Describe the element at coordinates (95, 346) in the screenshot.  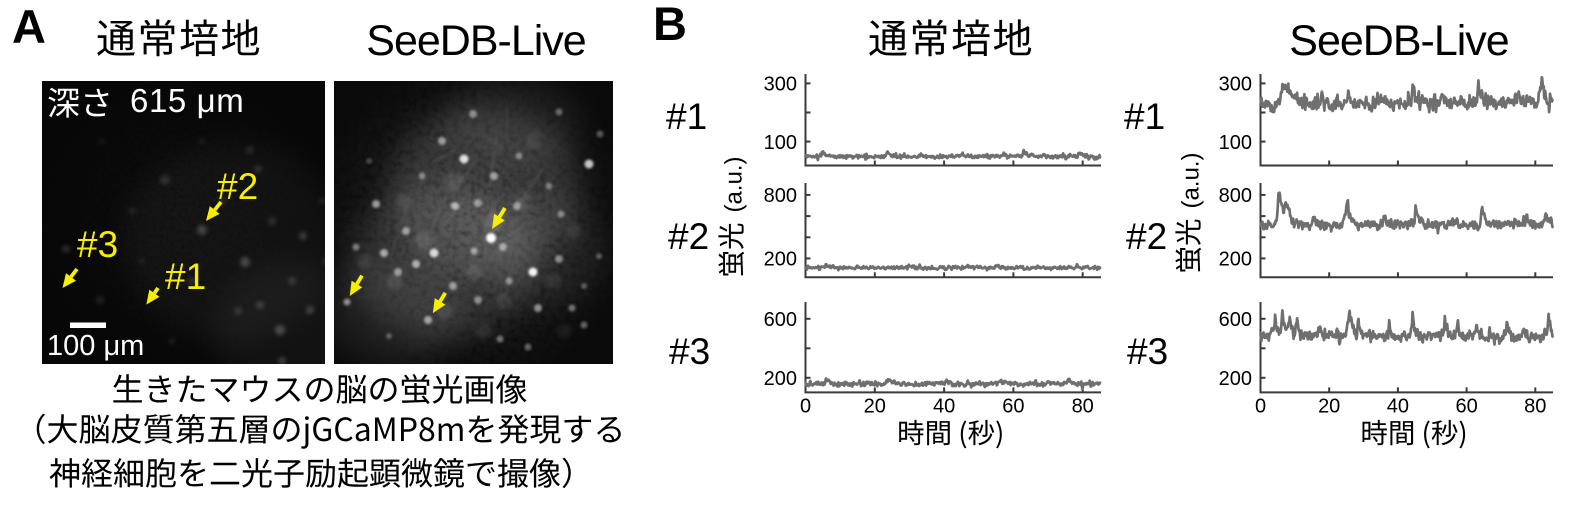
I see `svg-text: 100 μm` at that location.